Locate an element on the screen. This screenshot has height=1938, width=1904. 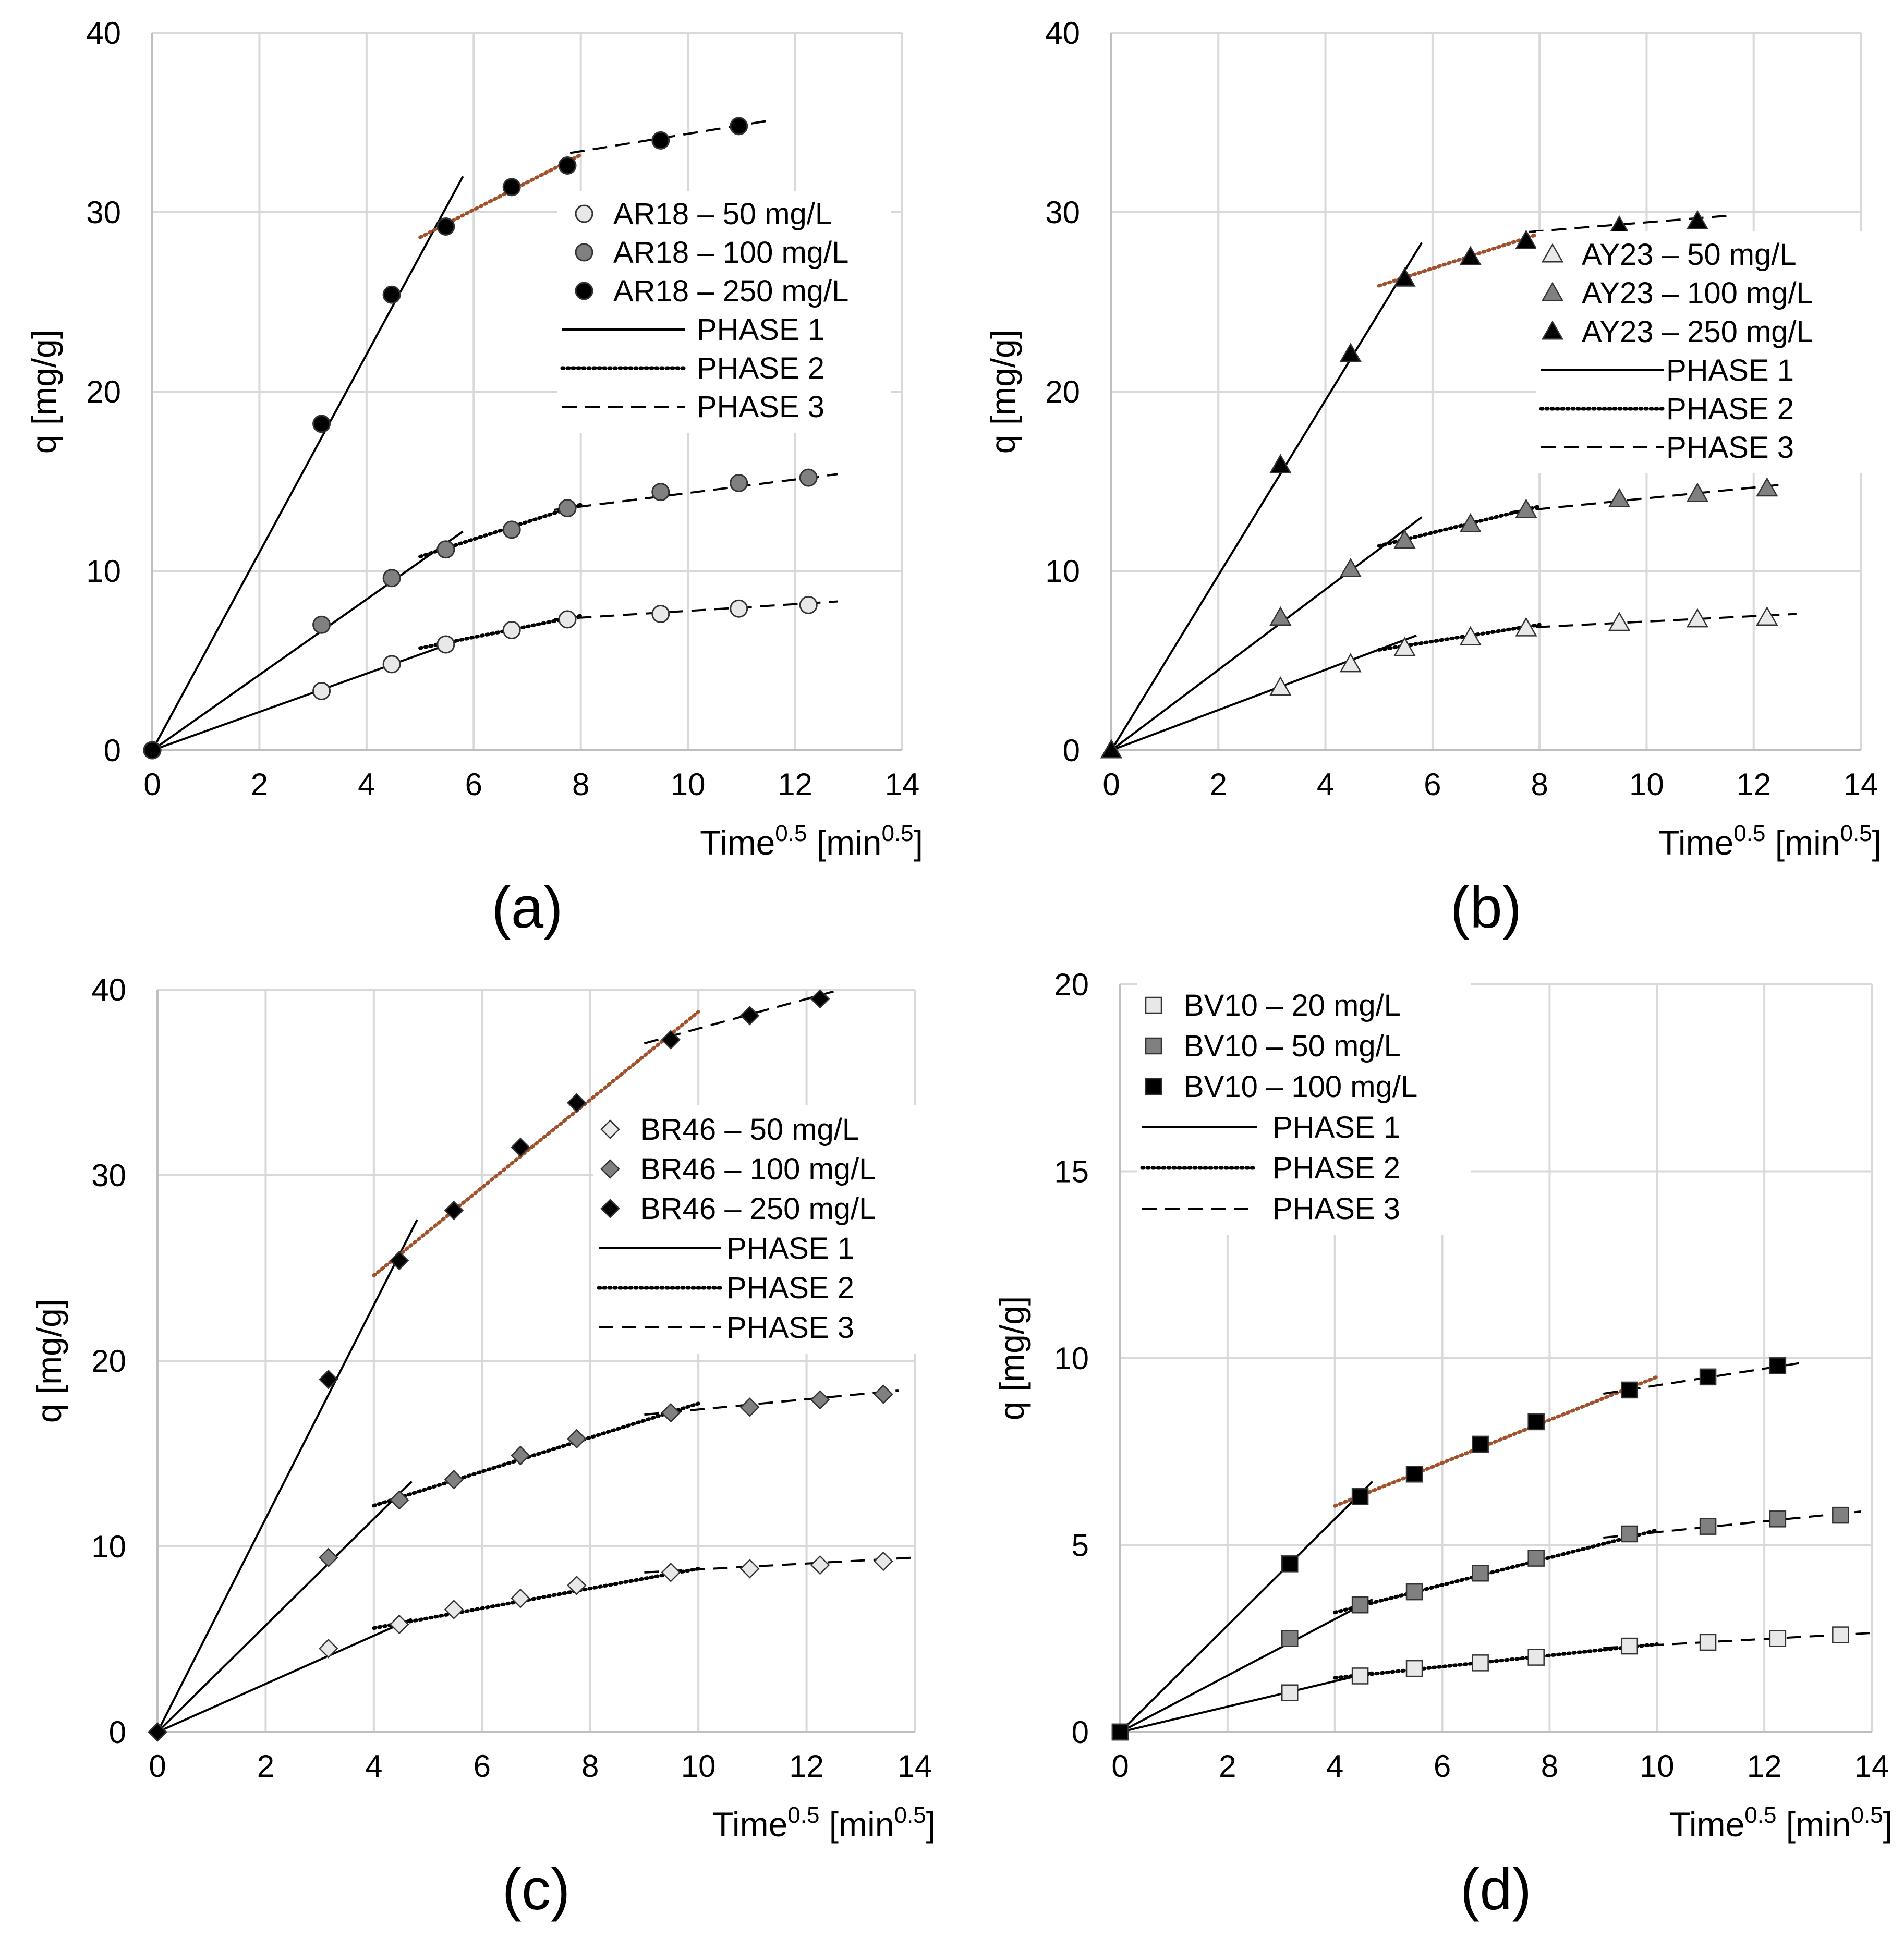
legend-label: AR18 – 50 mg/L is located at coordinates (722, 214).